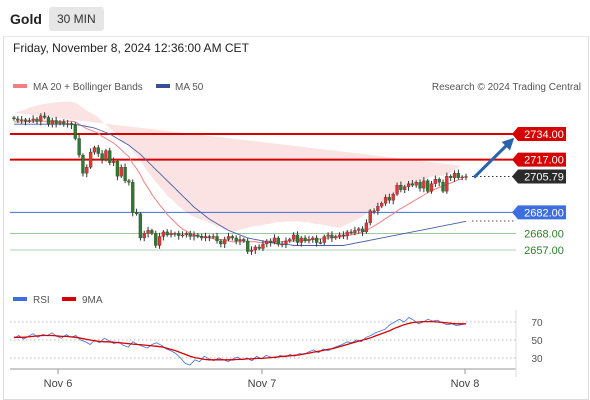 This screenshot has width=590, height=400. Describe the element at coordinates (506, 87) in the screenshot. I see `credit-text: Research © 2024 Trading Central` at that location.